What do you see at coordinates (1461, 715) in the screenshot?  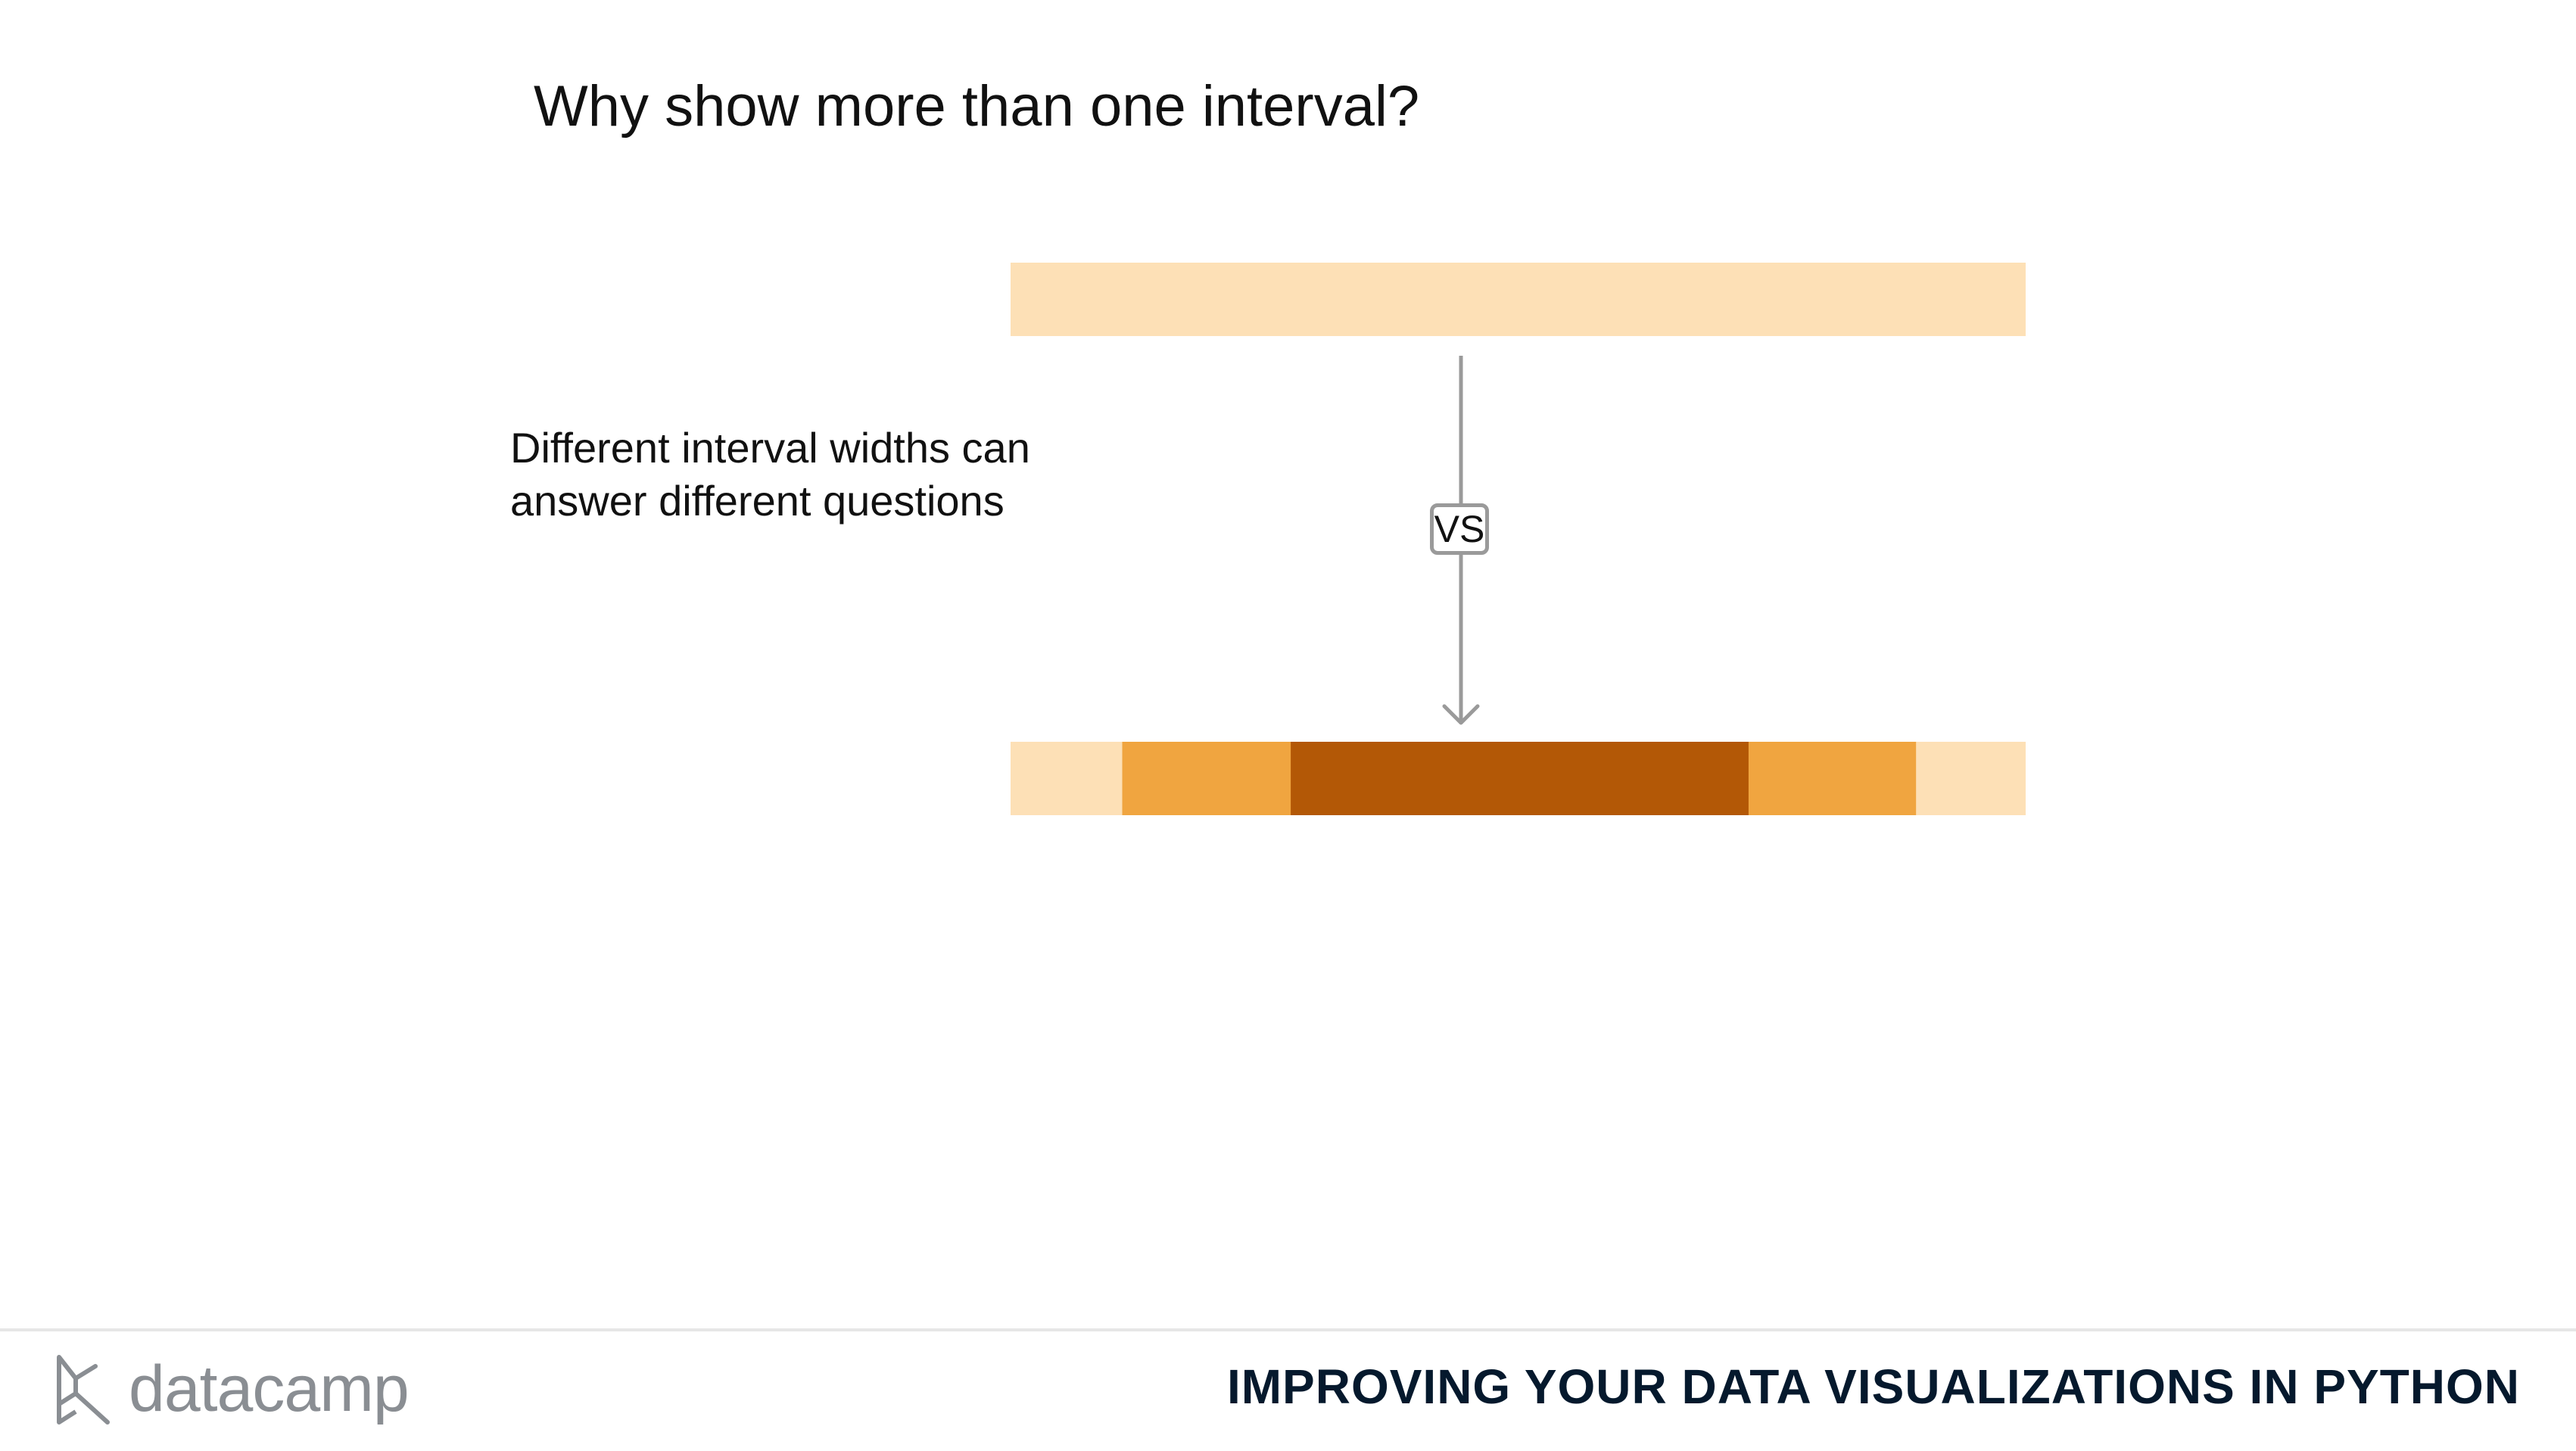 I see `arrow-head-icon` at bounding box center [1461, 715].